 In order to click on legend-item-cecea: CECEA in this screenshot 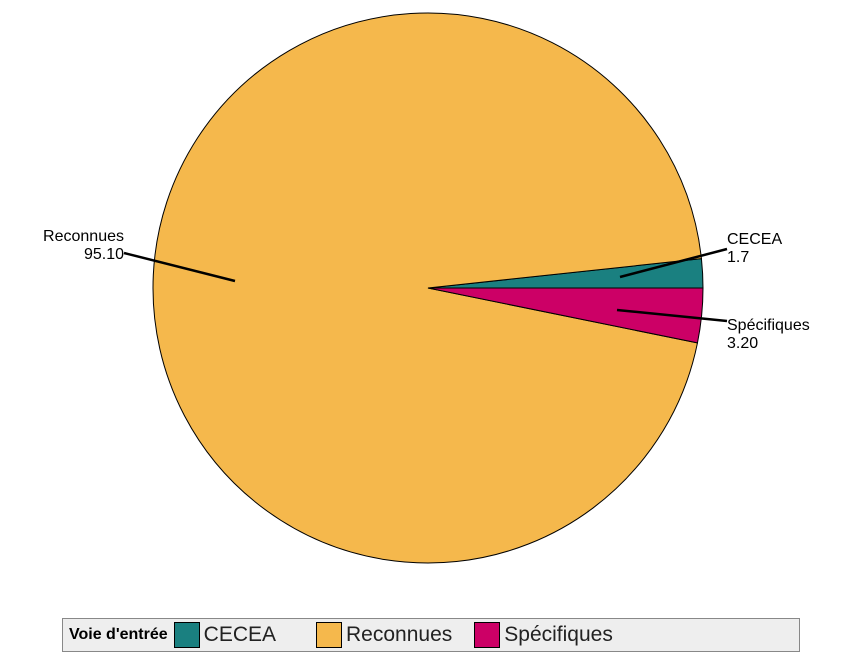, I will do `click(225, 635)`.